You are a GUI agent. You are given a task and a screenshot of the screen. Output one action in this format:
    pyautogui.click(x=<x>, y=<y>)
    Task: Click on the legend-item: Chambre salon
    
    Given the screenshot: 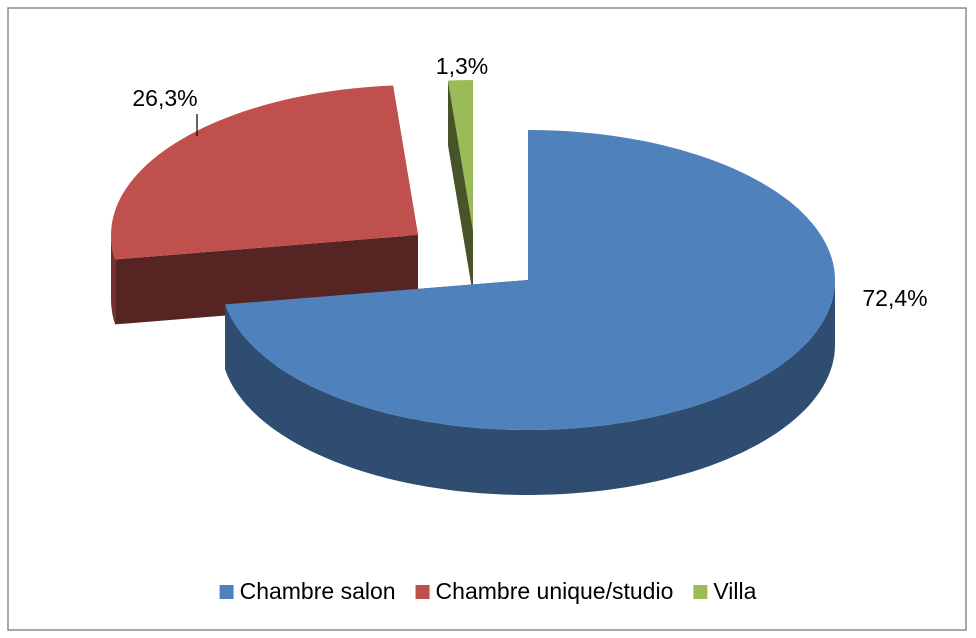 What is the action you would take?
    pyautogui.click(x=307, y=591)
    